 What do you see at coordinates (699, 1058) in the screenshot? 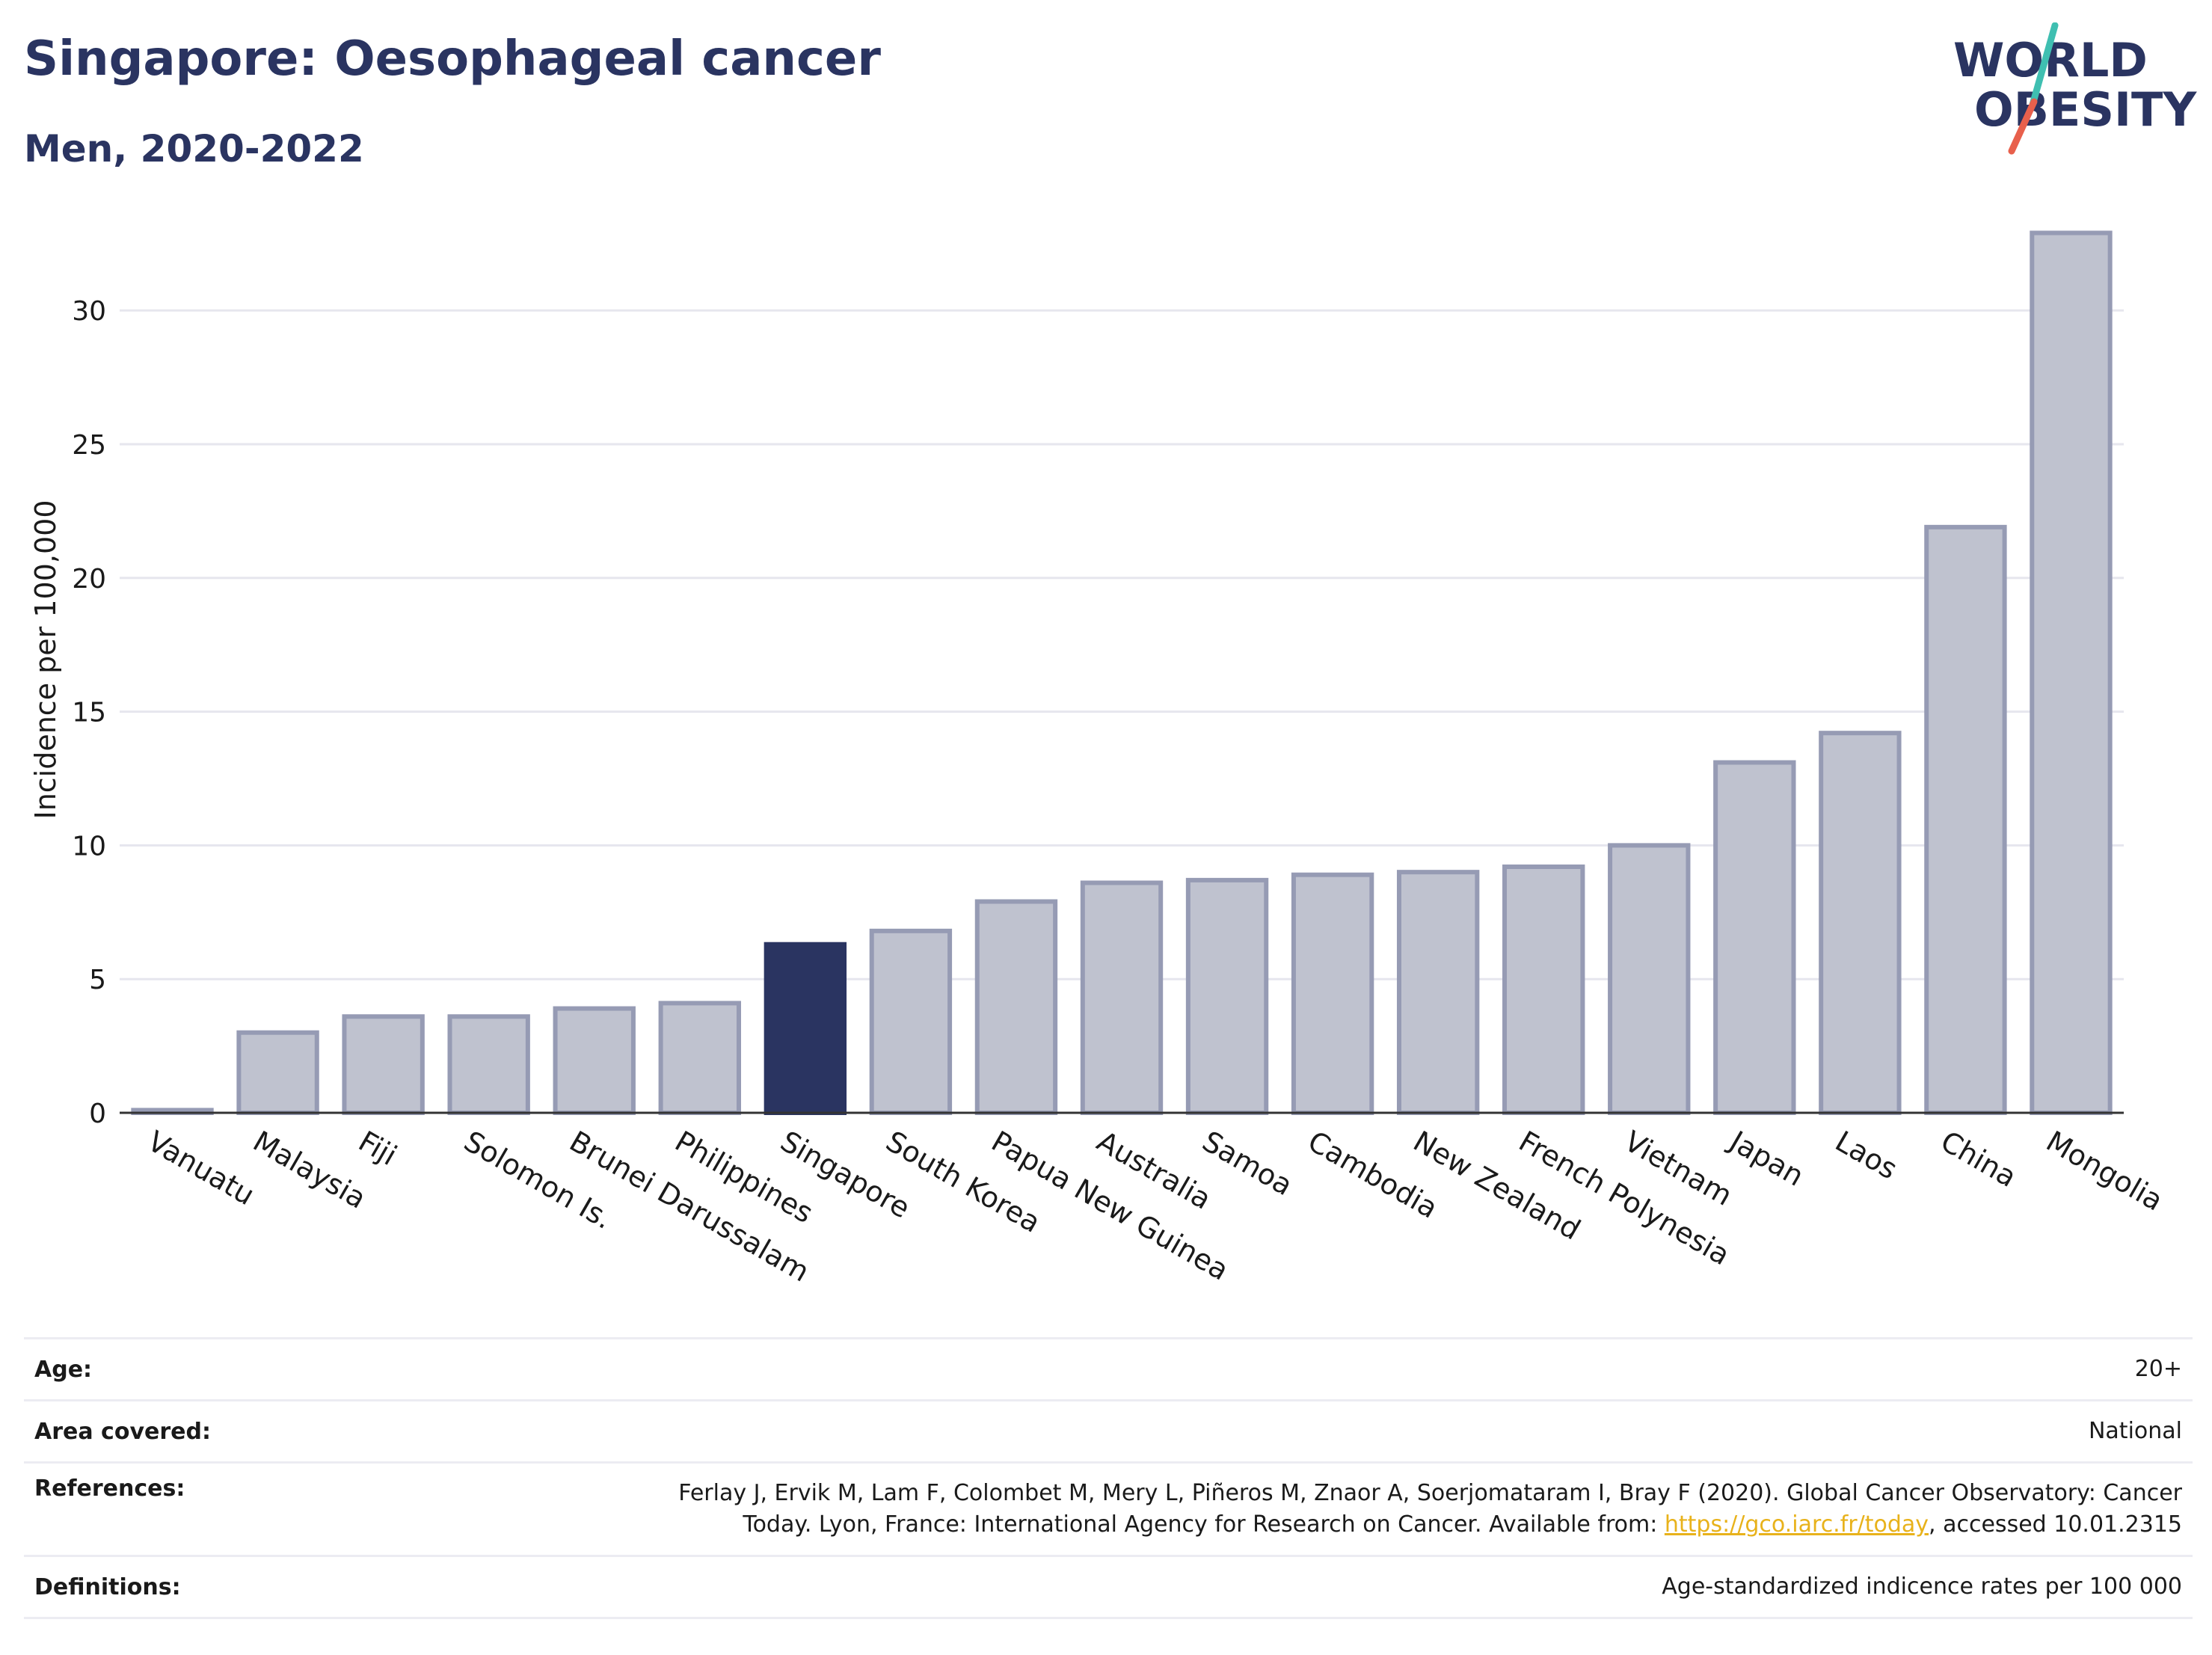
I see `bar-philippines` at bounding box center [699, 1058].